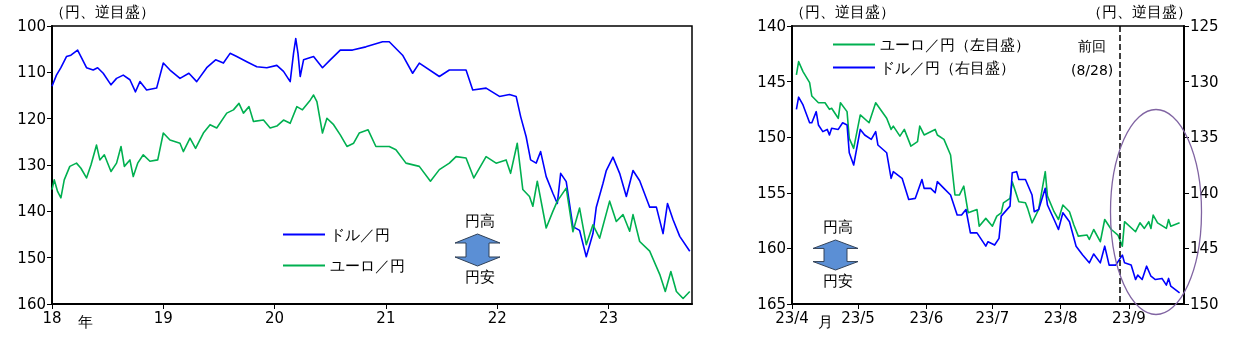 This screenshot has height=346, width=1246. What do you see at coordinates (926, 317) in the screenshot?
I see `x-tick-label: 23/6` at bounding box center [926, 317].